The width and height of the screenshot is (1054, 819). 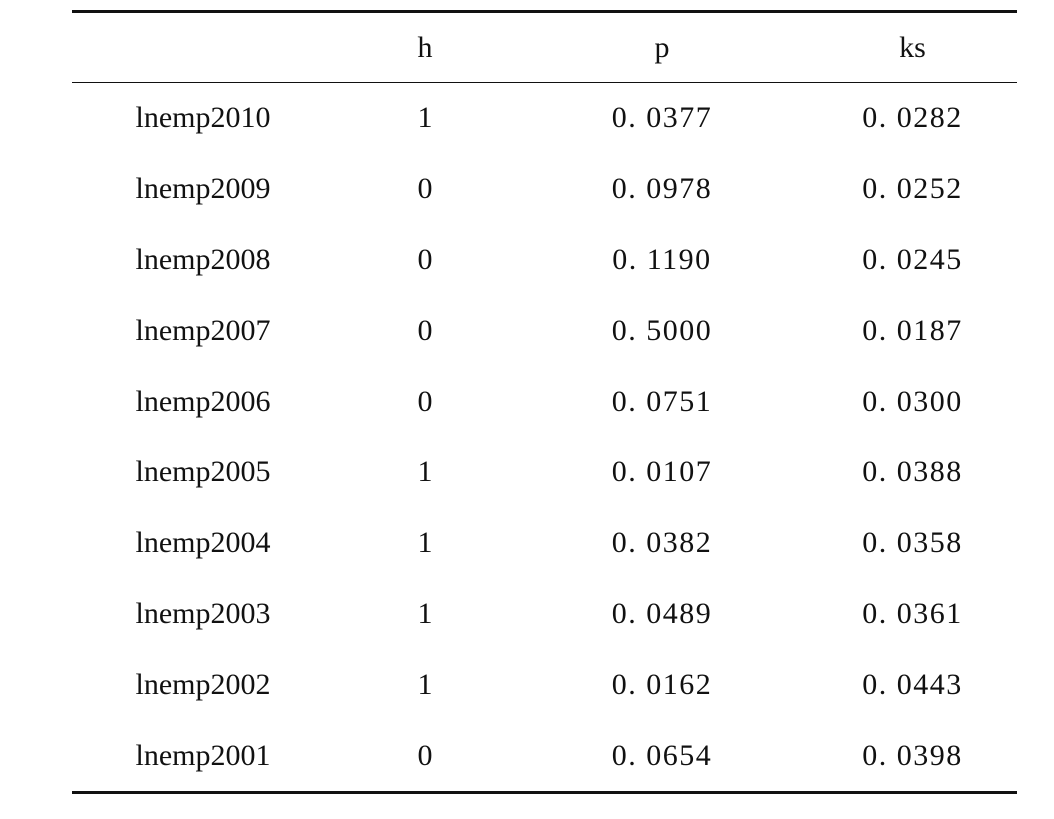 What do you see at coordinates (203, 189) in the screenshot?
I see `row-label: lnemp2009` at bounding box center [203, 189].